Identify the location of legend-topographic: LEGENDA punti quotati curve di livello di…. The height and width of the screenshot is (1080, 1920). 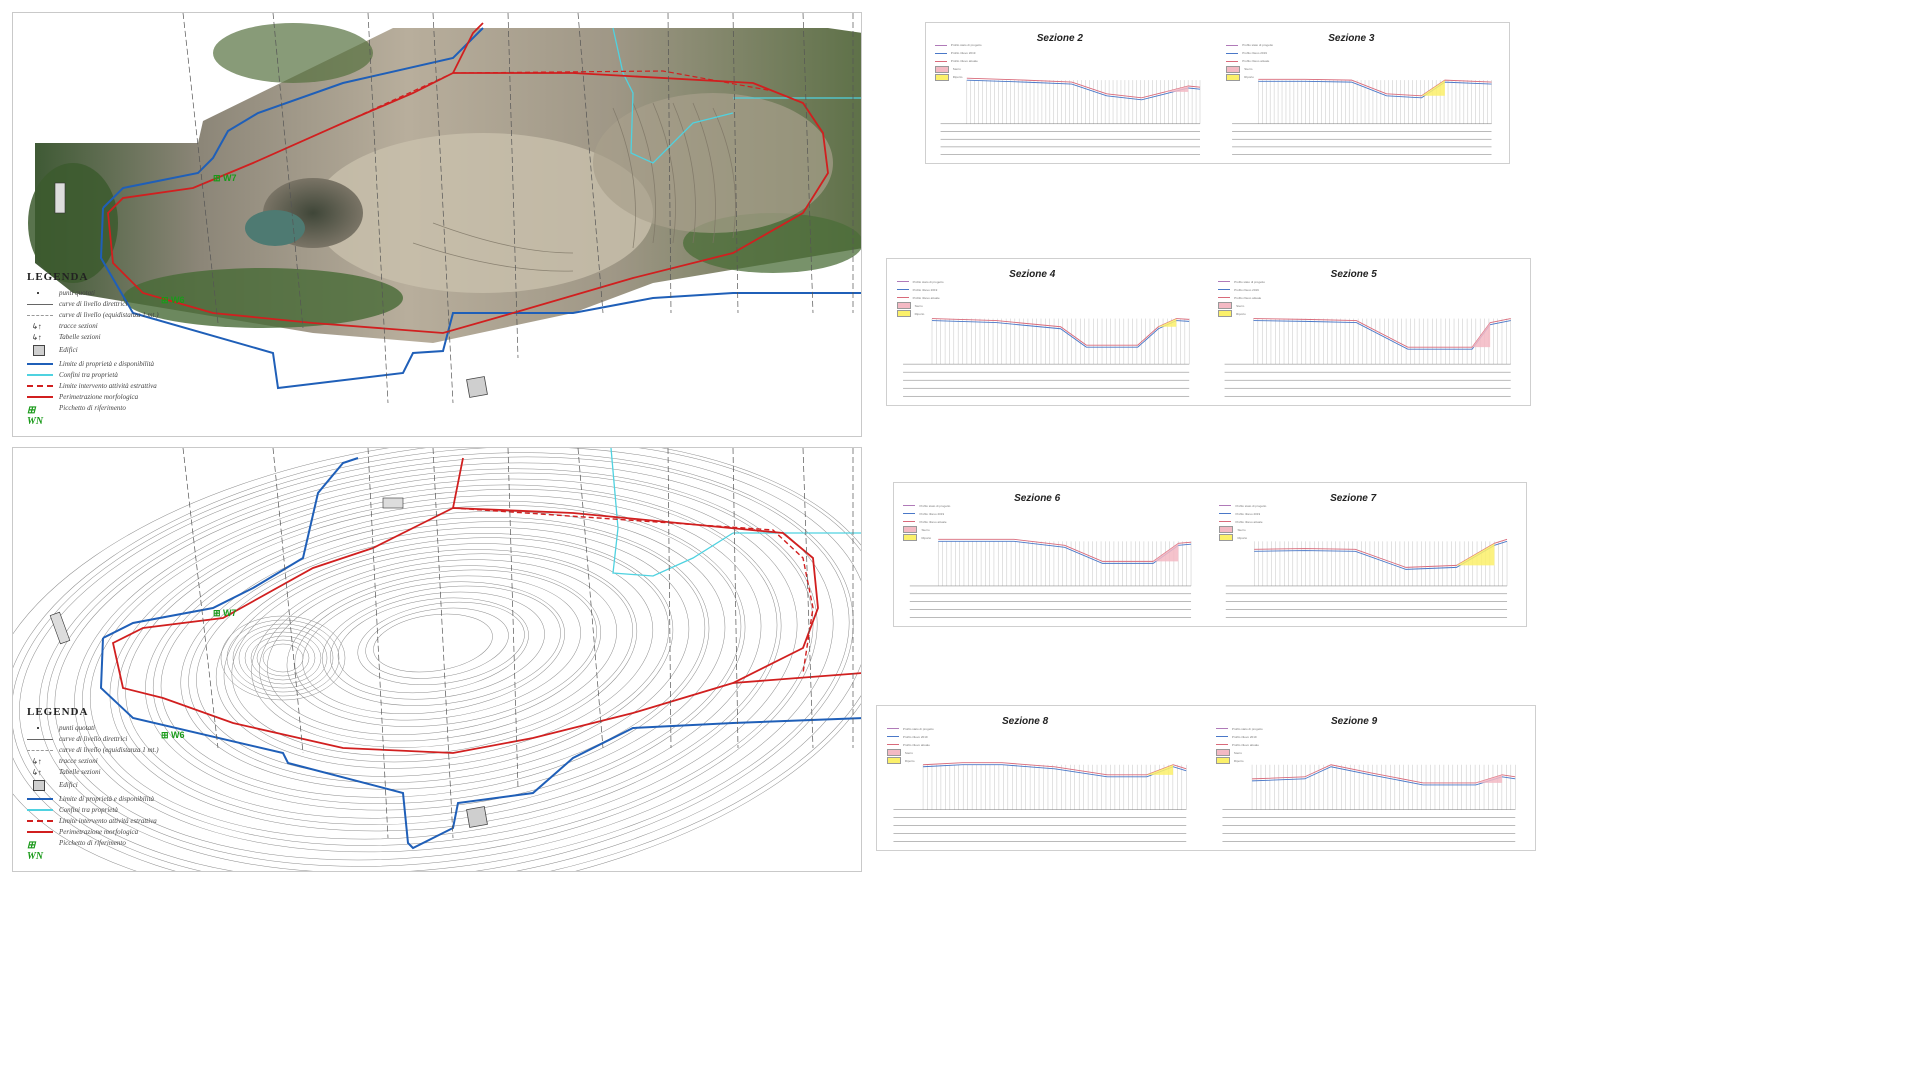
(93, 784).